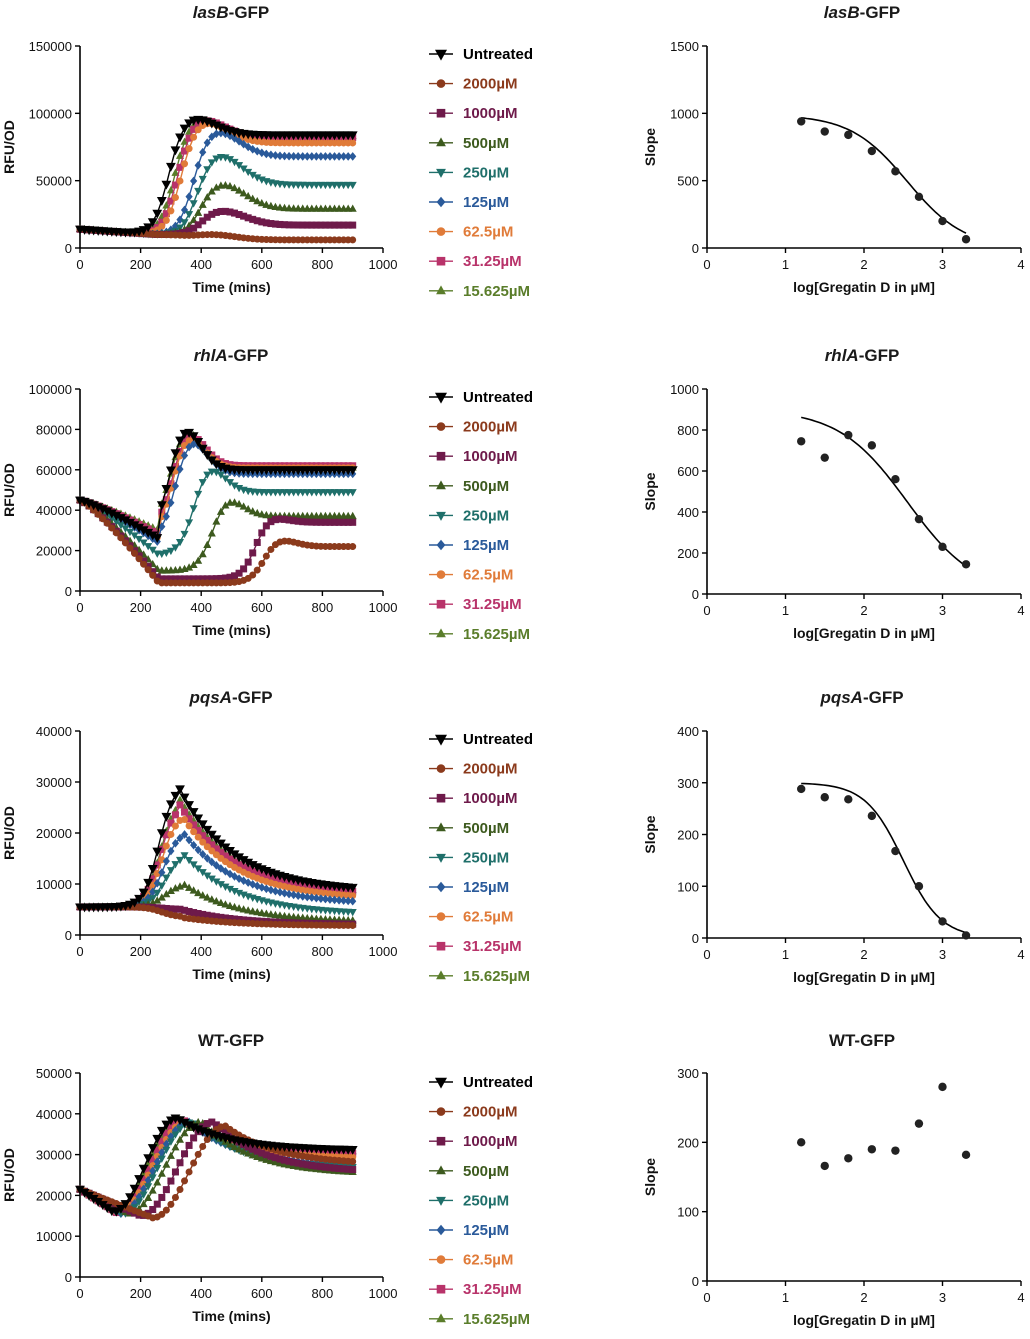 This screenshot has height=1339, width=1030. Describe the element at coordinates (966, 1155) in the screenshot. I see `WT-dose-data-point` at that location.